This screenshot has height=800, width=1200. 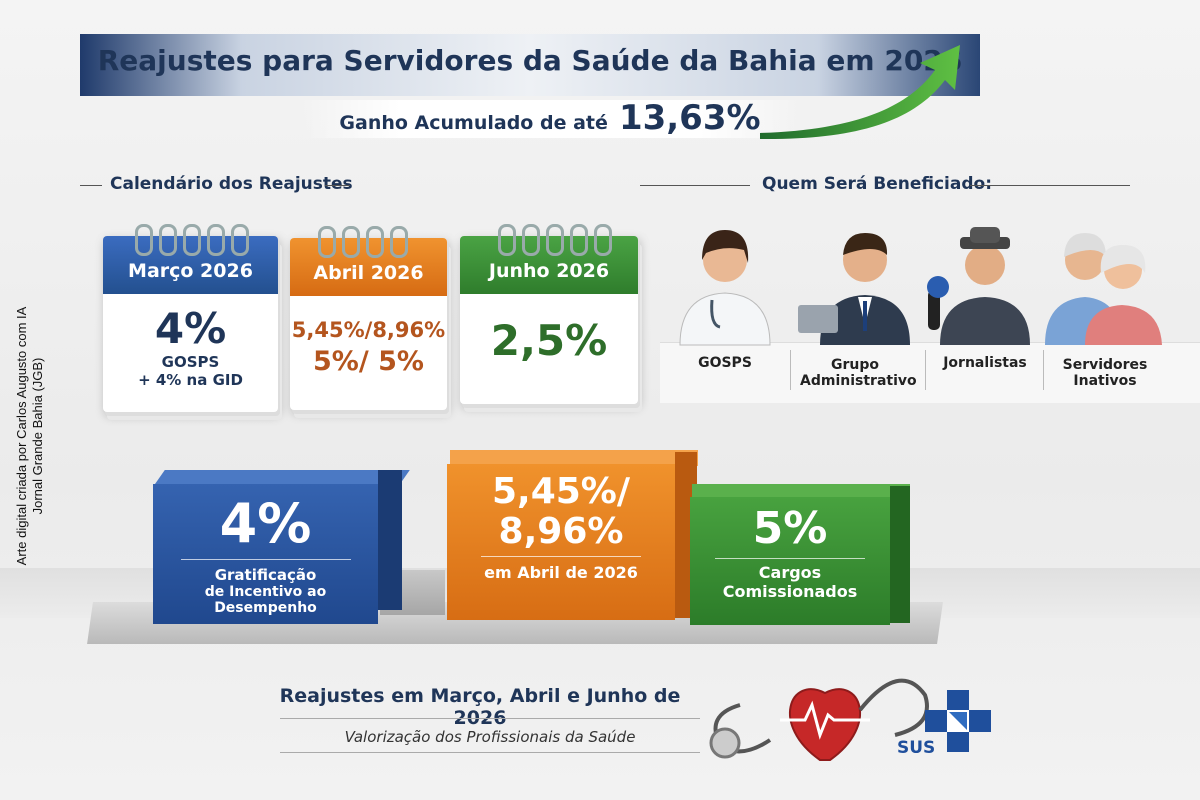 I want to click on calendar-value: 4%, so click(x=190, y=328).